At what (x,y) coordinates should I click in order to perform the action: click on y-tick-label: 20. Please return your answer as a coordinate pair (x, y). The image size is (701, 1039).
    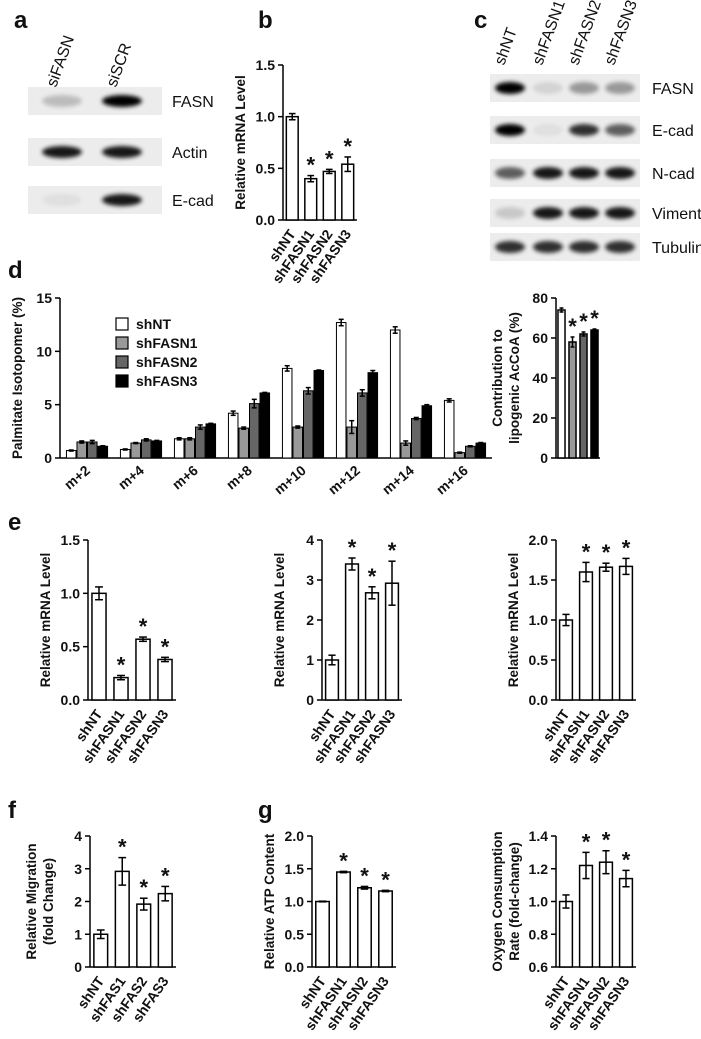
    Looking at the image, I should click on (540, 418).